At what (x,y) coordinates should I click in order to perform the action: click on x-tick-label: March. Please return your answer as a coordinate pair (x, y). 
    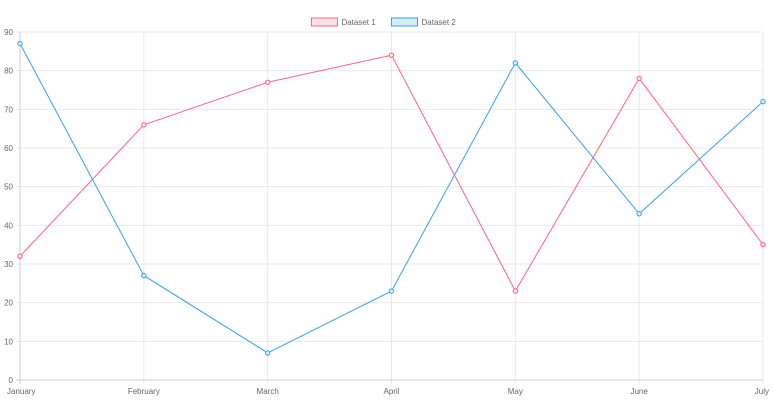
    Looking at the image, I should click on (268, 391).